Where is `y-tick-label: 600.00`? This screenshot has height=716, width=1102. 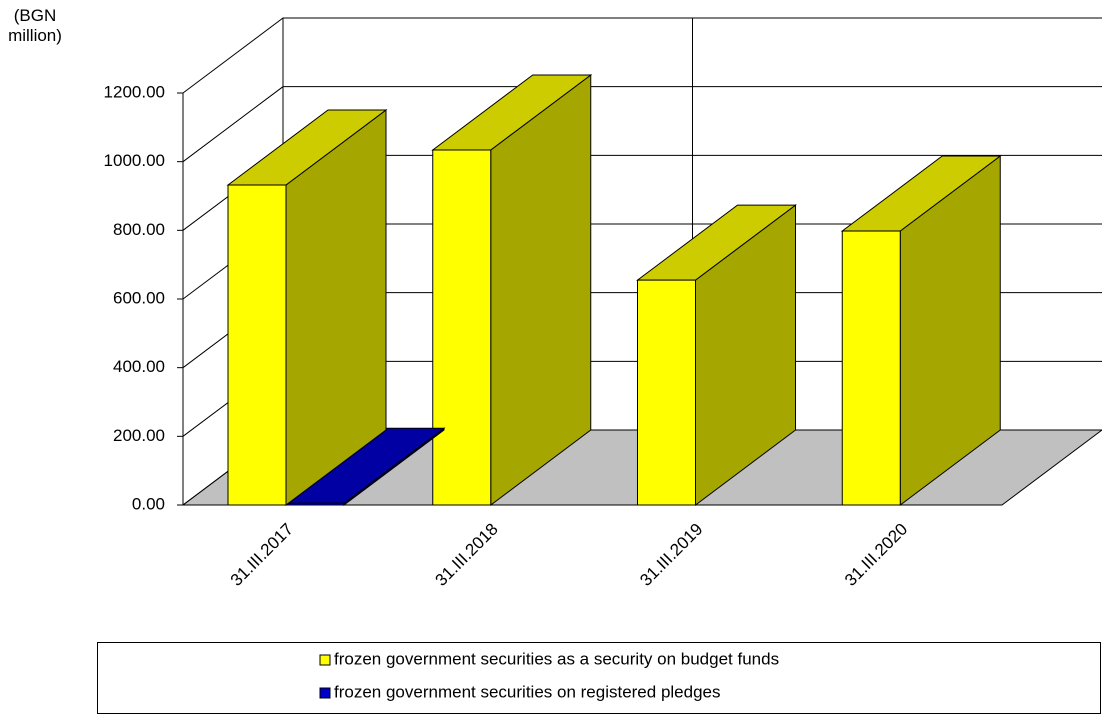 y-tick-label: 600.00 is located at coordinates (139, 297).